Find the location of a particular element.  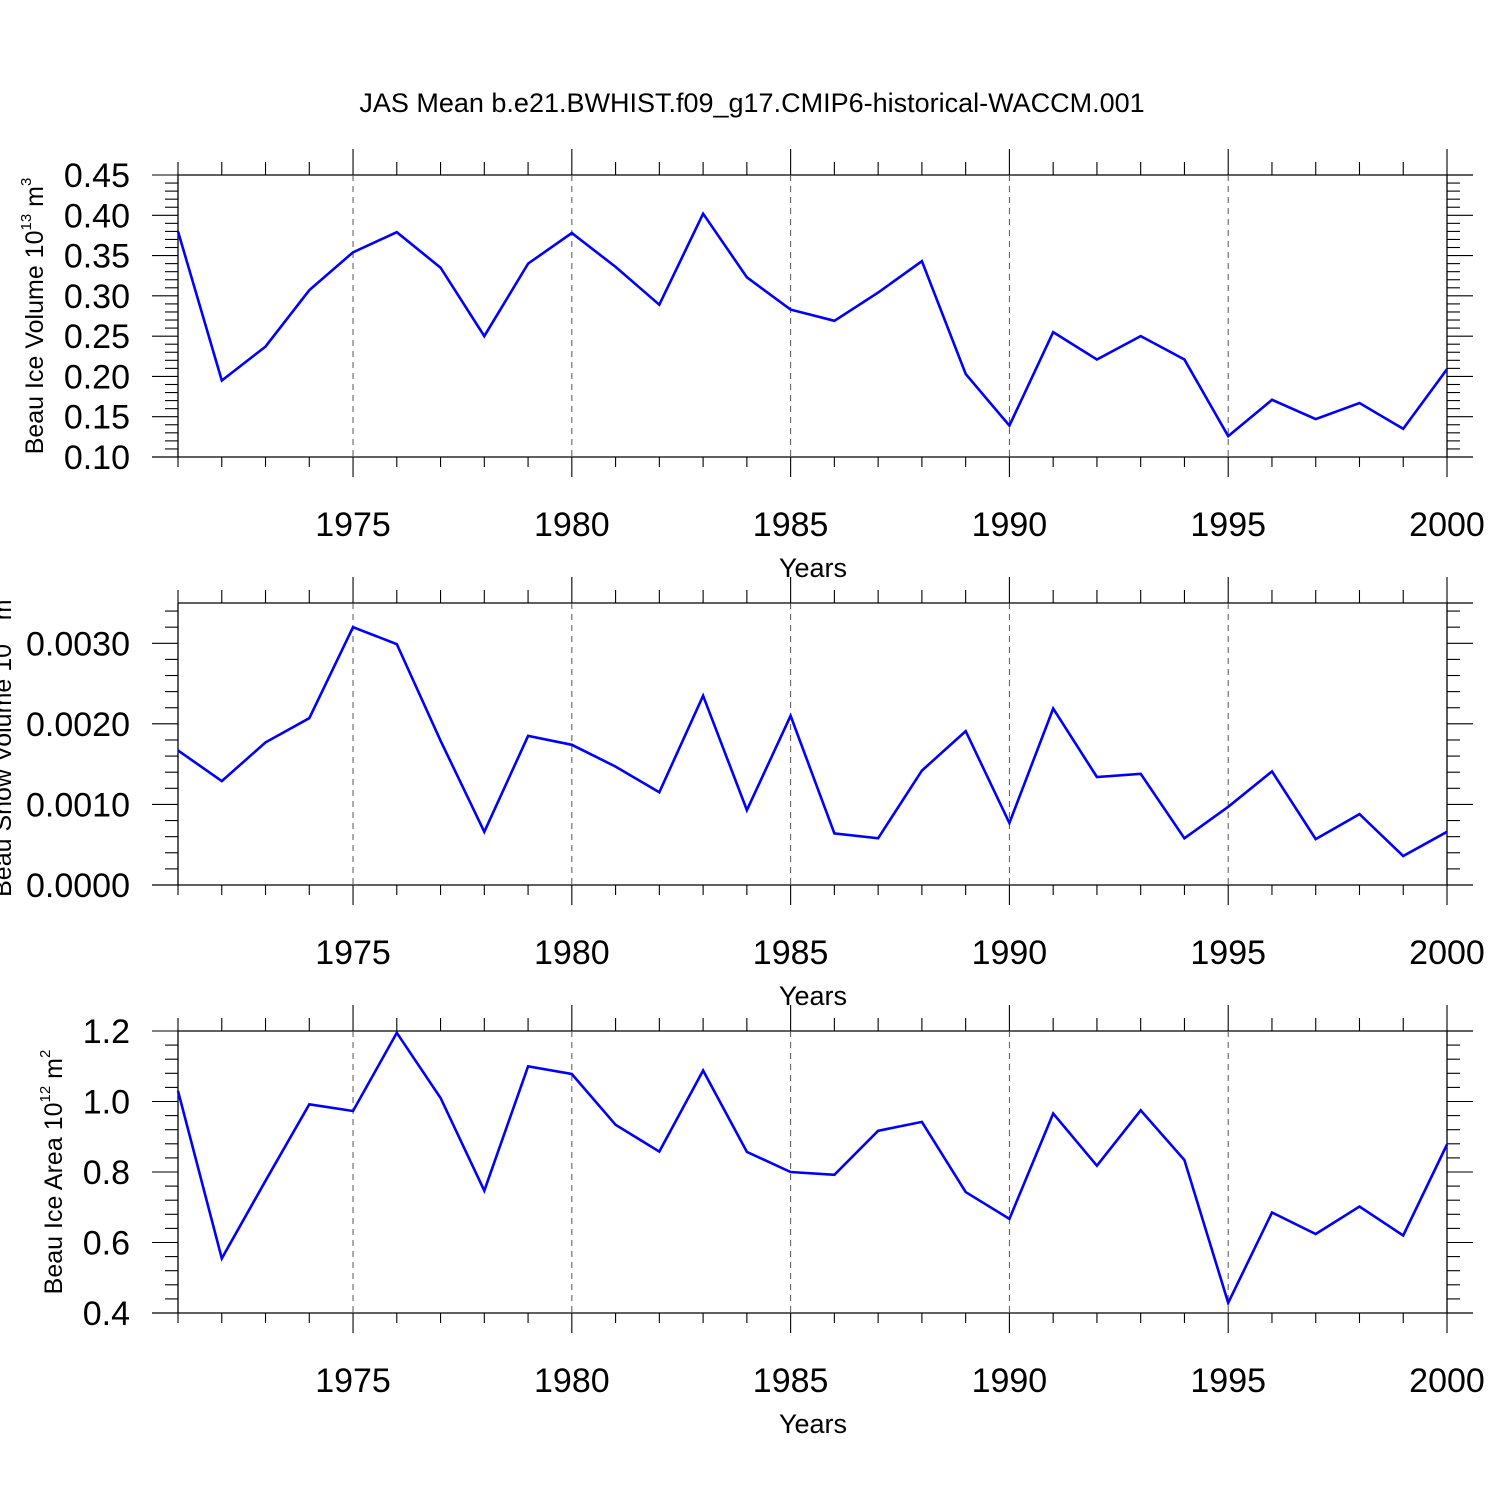

y-tick-label: 1.2 is located at coordinates (106, 1032).